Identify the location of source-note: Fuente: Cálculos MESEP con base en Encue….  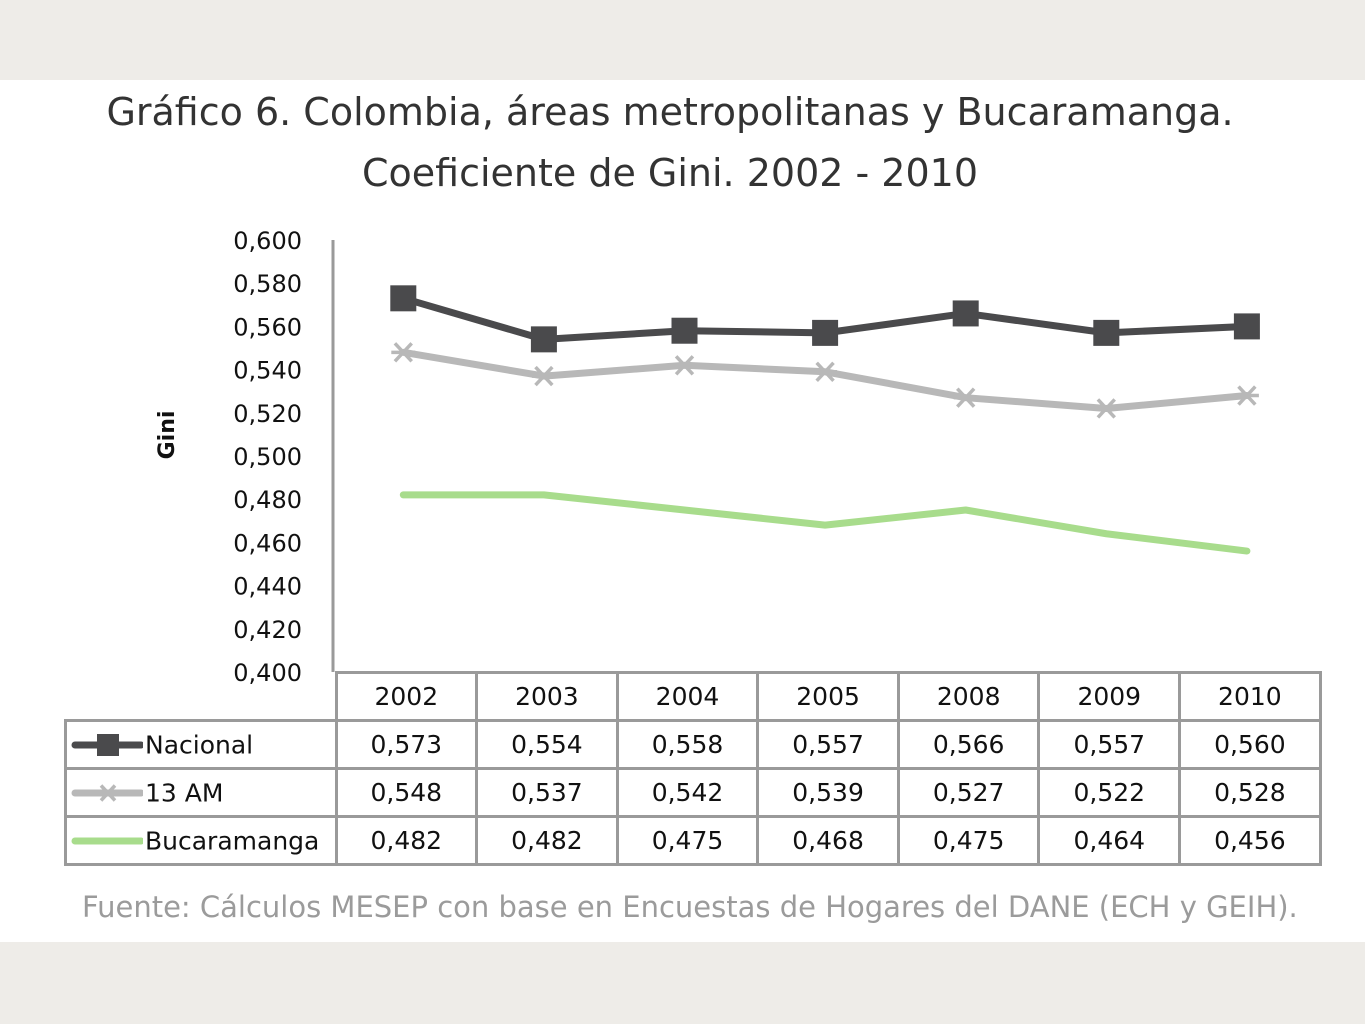
(690, 907).